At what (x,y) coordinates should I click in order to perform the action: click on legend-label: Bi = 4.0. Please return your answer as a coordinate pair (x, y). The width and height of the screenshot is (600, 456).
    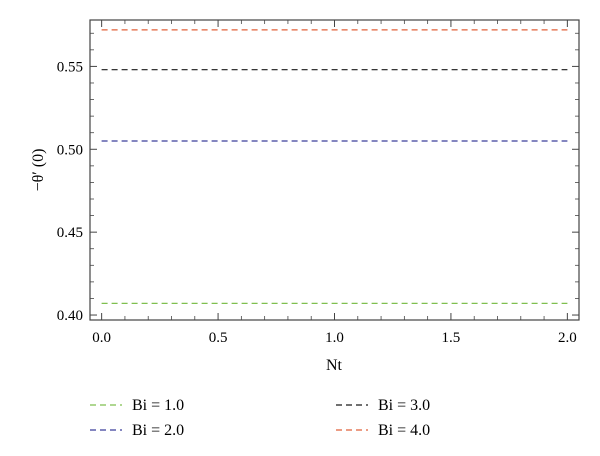
    Looking at the image, I should click on (404, 430).